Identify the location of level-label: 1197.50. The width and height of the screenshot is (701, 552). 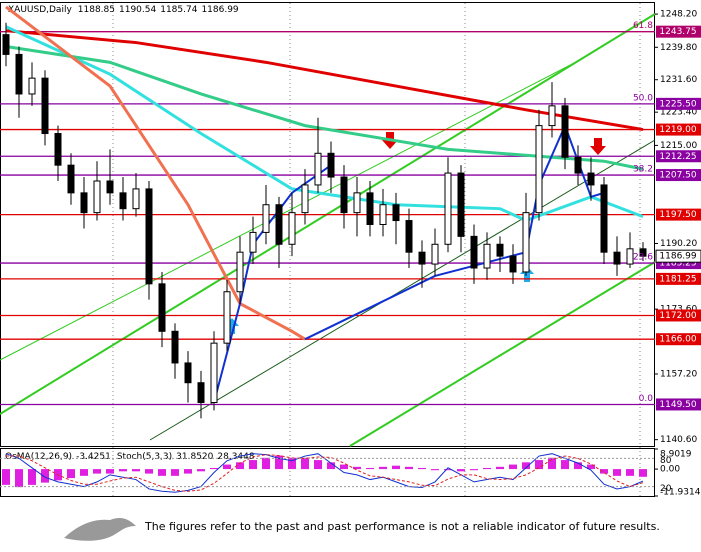
(677, 215).